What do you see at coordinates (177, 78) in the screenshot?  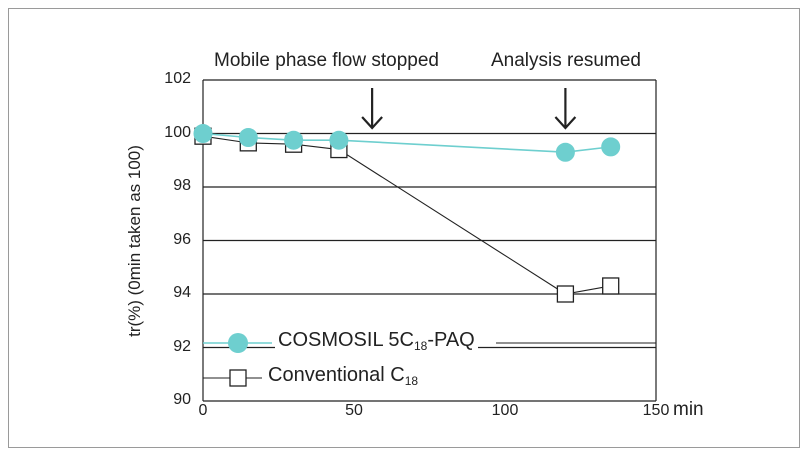 I see `y-tick-label: 102` at bounding box center [177, 78].